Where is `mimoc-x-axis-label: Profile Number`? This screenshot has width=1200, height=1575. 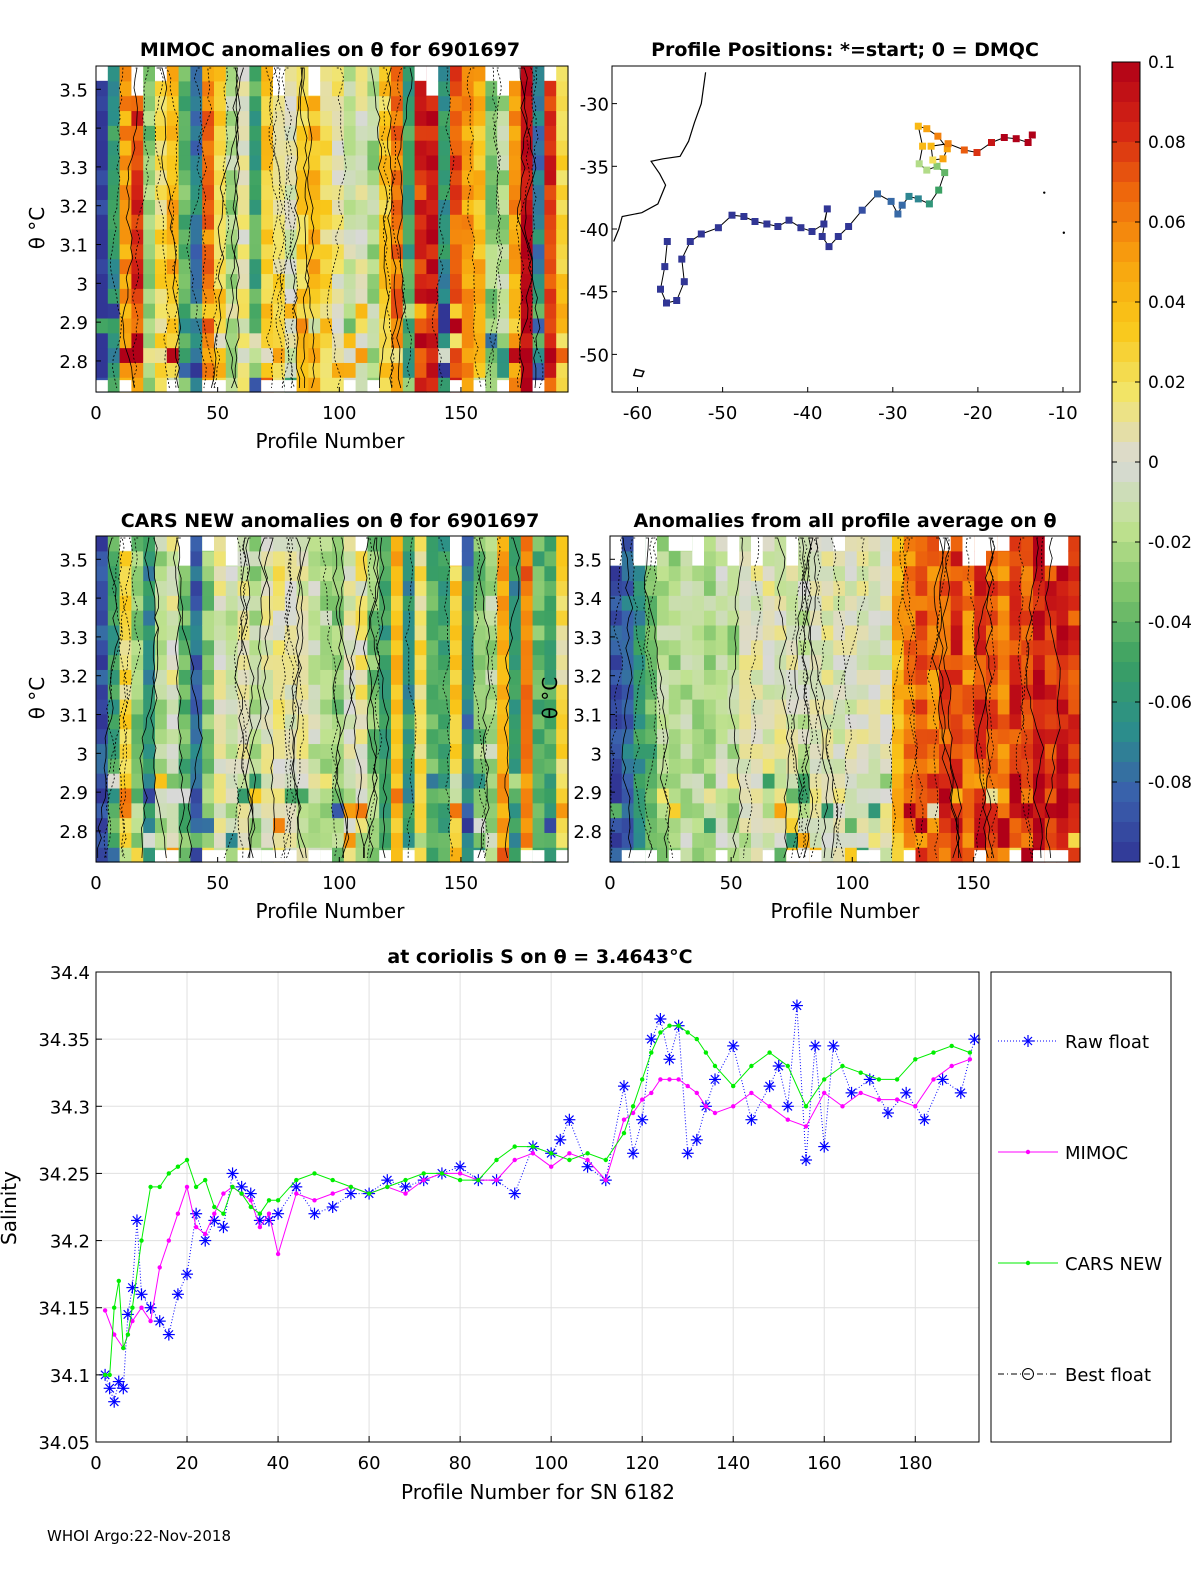
mimoc-x-axis-label: Profile Number is located at coordinates (331, 441).